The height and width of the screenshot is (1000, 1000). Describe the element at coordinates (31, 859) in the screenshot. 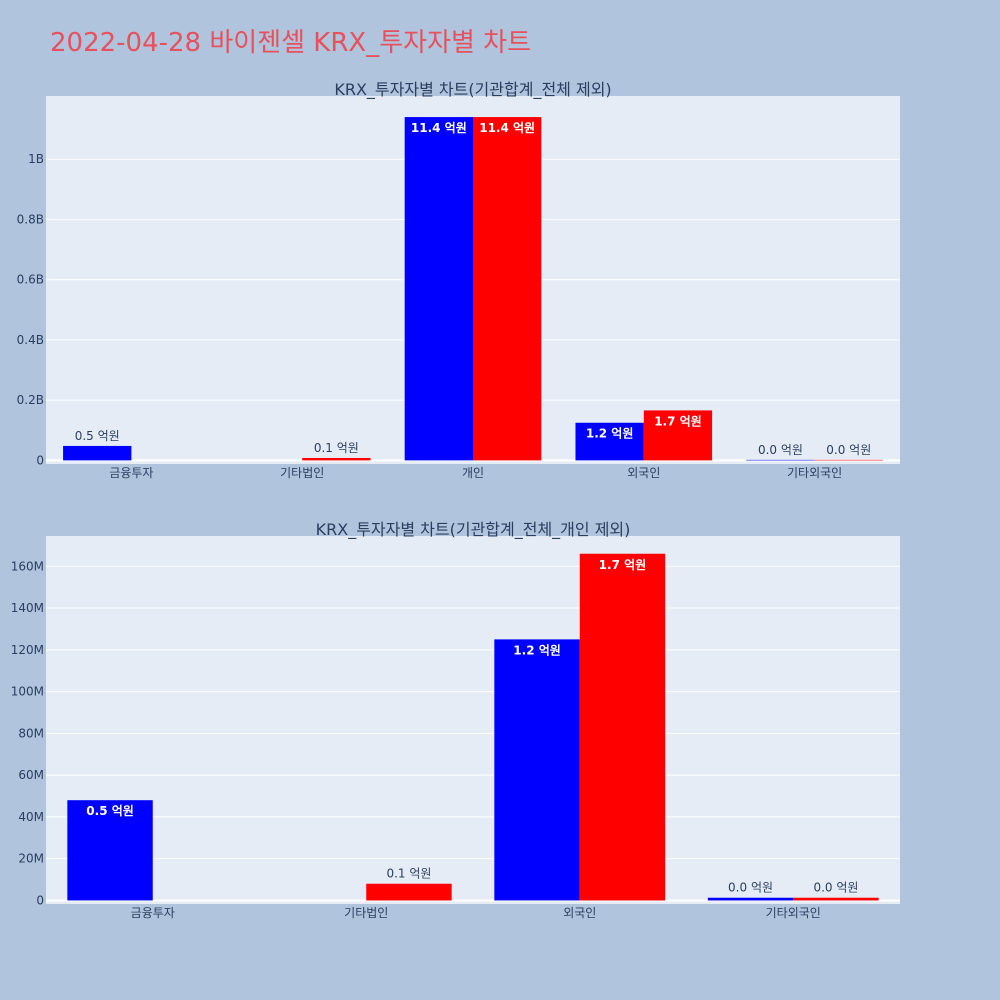

I see `y-tick-label: 20M` at that location.